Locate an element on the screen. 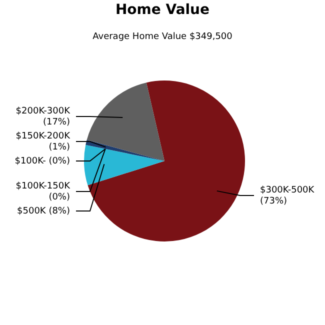 This screenshot has width=325, height=325. category-label: $100K-150K is located at coordinates (43, 186).